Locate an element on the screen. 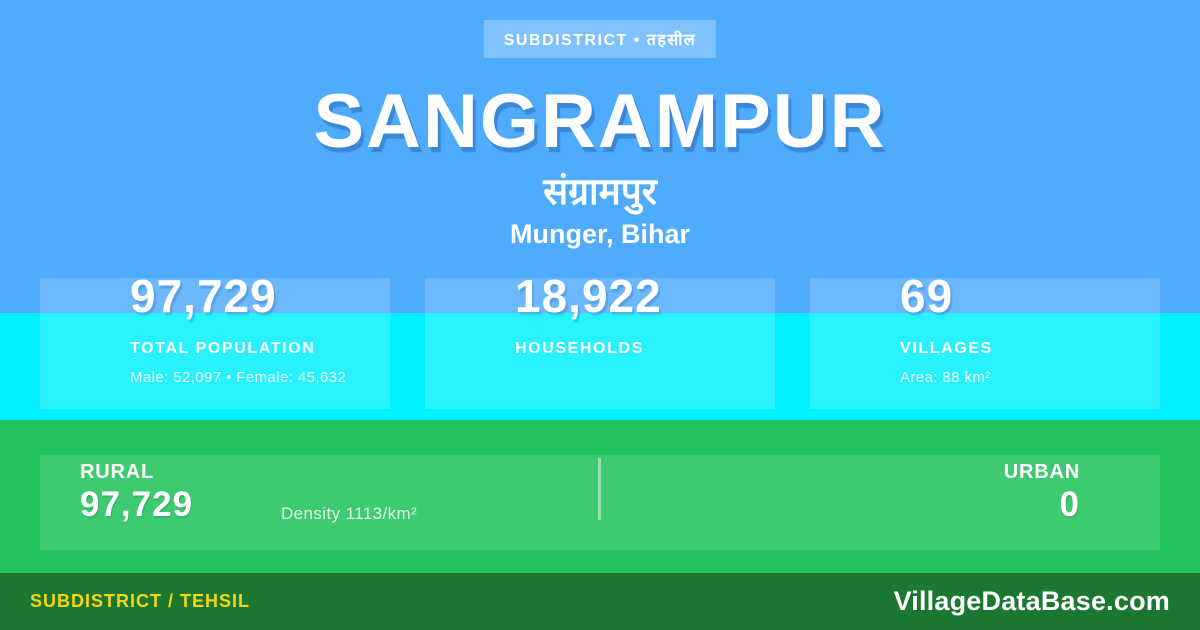  households-value: 18,922 is located at coordinates (588, 296).